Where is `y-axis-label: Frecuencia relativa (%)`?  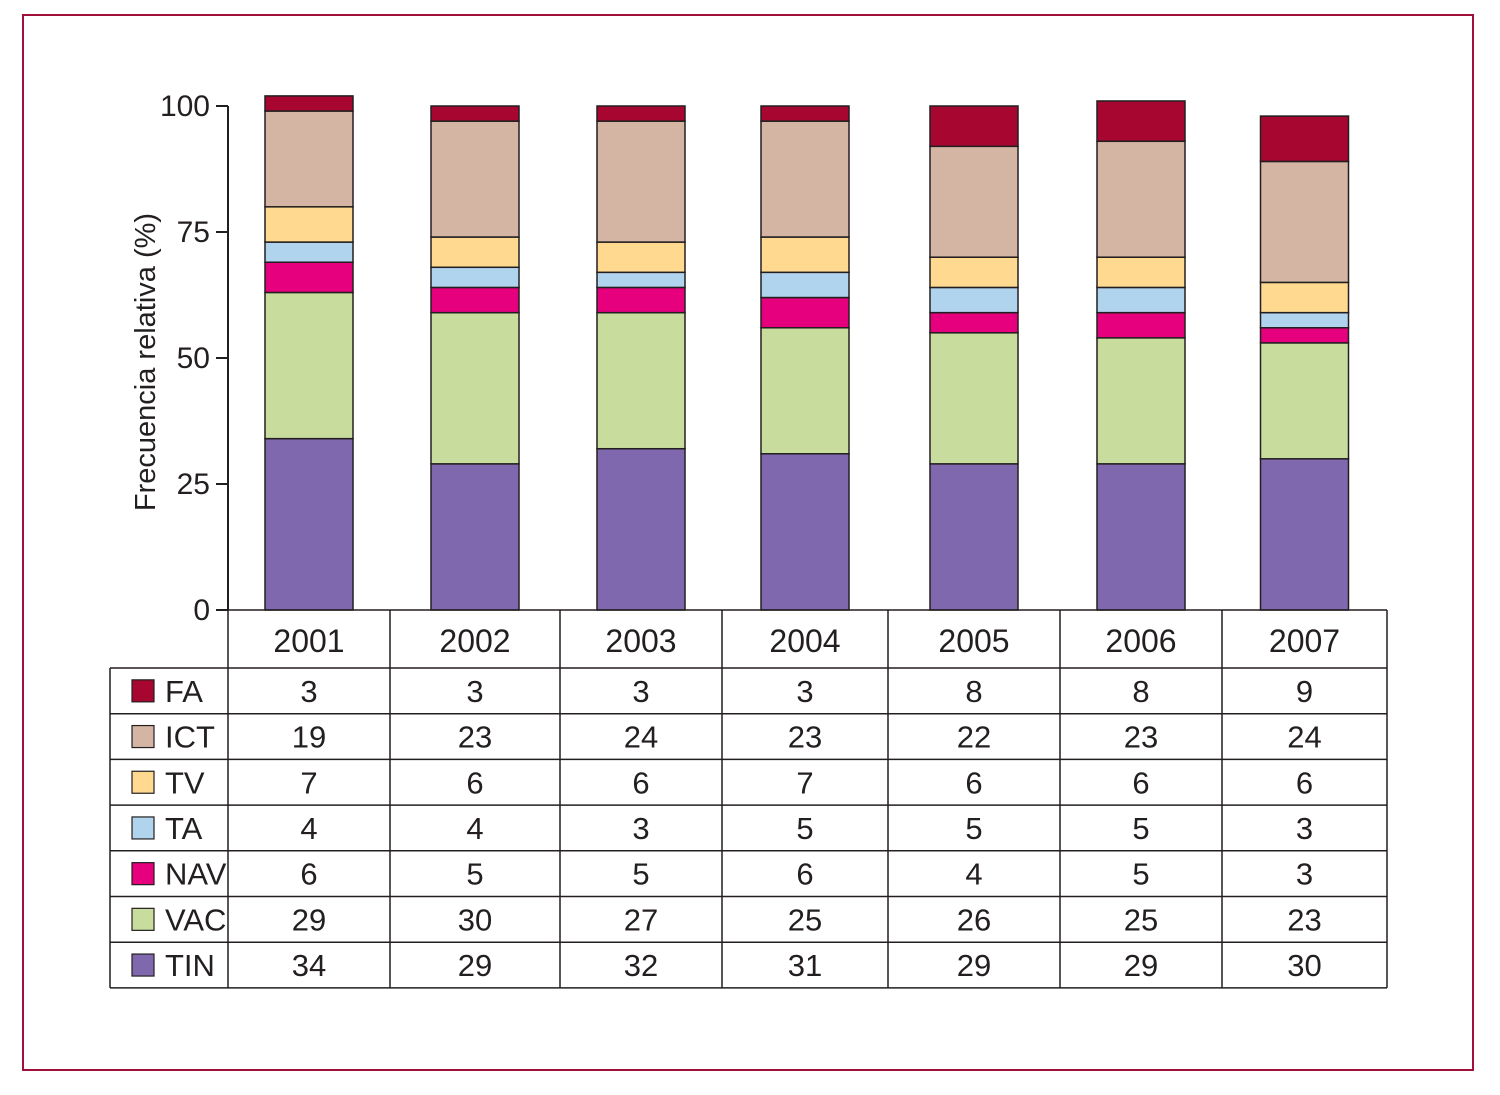 y-axis-label: Frecuencia relativa (%) is located at coordinates (146, 362).